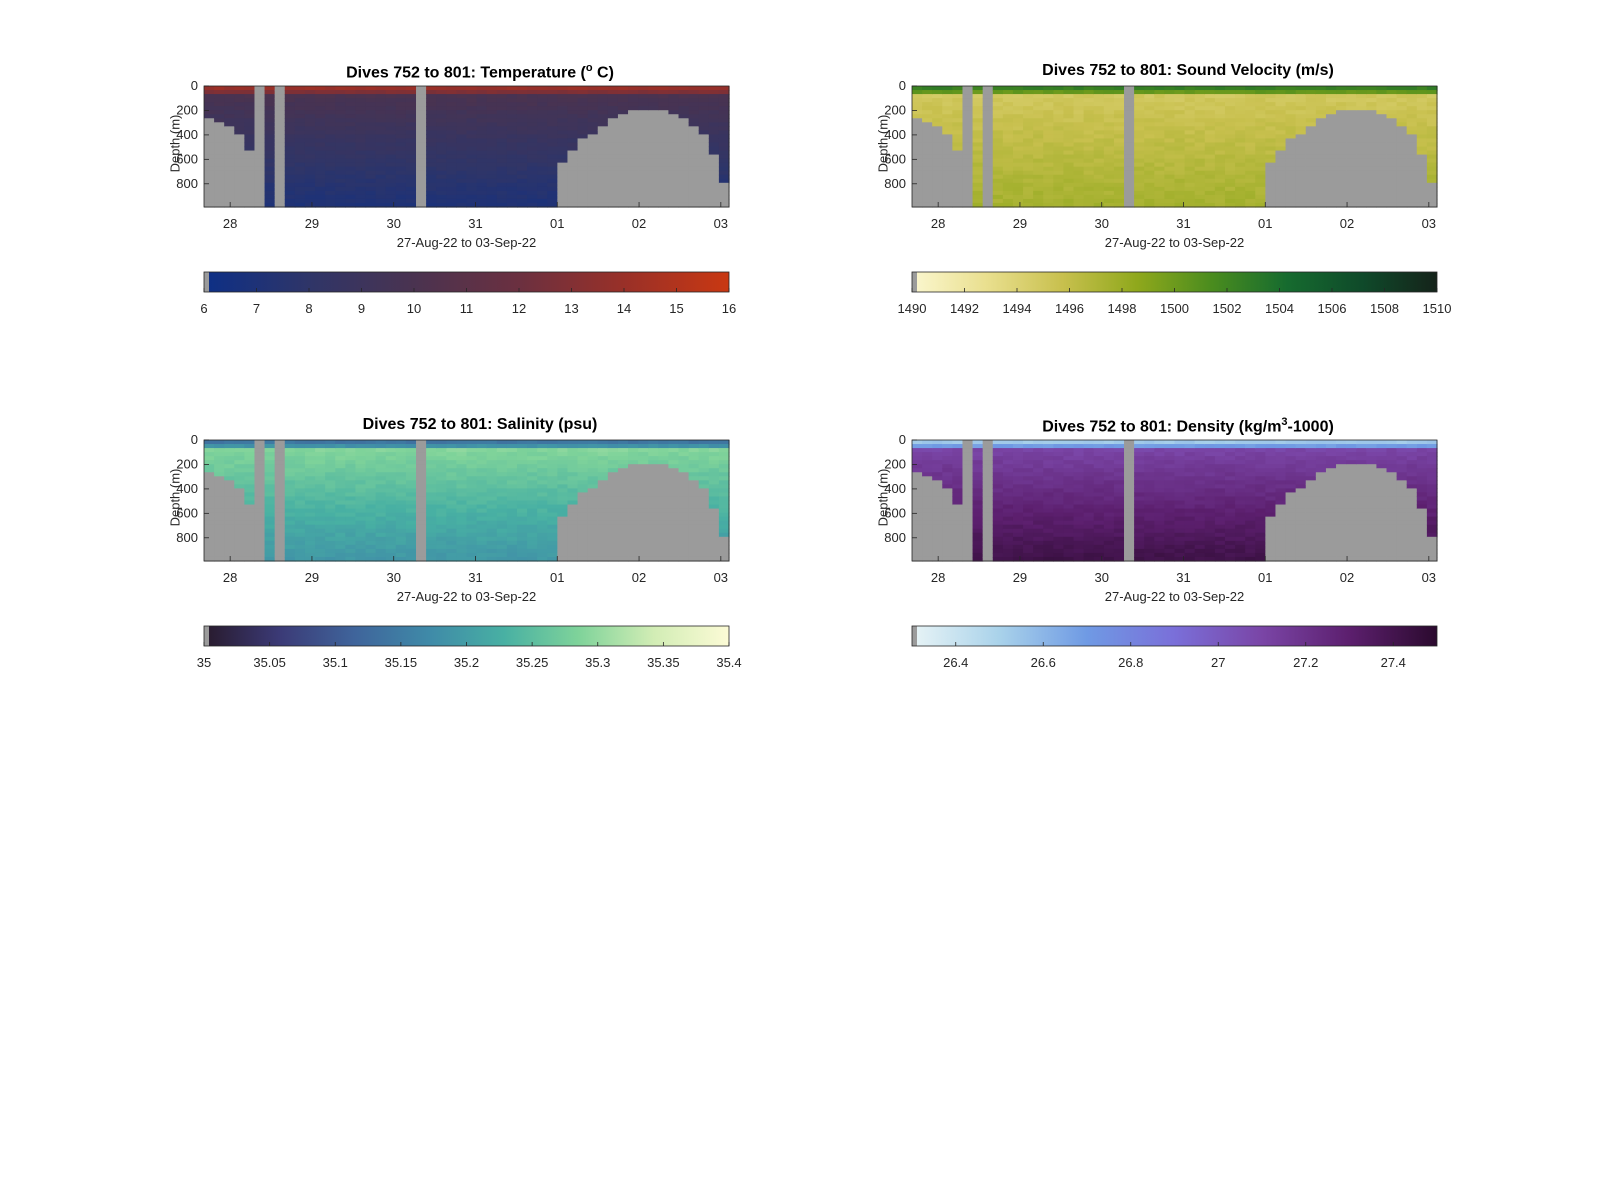 This screenshot has width=1600, height=1179. What do you see at coordinates (230, 223) in the screenshot?
I see `x-tick-label: 28` at bounding box center [230, 223].